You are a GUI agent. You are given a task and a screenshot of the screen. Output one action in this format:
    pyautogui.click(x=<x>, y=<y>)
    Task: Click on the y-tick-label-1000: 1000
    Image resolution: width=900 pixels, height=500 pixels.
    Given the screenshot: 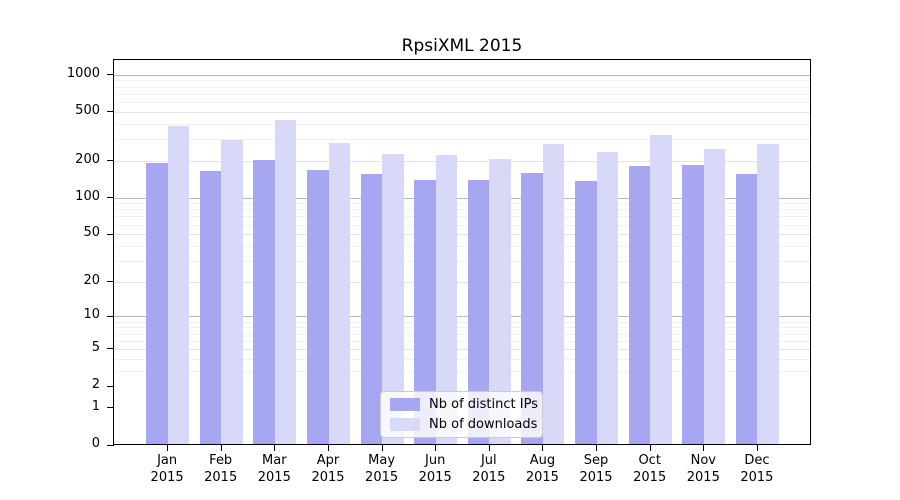 What is the action you would take?
    pyautogui.click(x=83, y=73)
    